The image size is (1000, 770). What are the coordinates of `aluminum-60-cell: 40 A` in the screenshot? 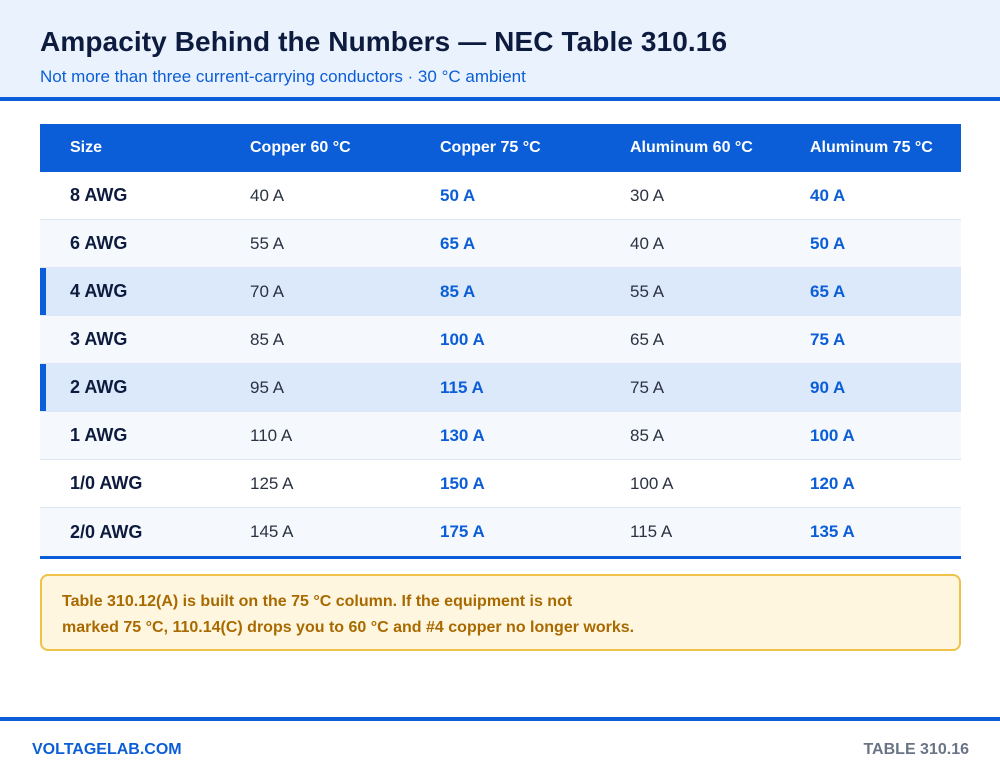 It's located at (647, 243).